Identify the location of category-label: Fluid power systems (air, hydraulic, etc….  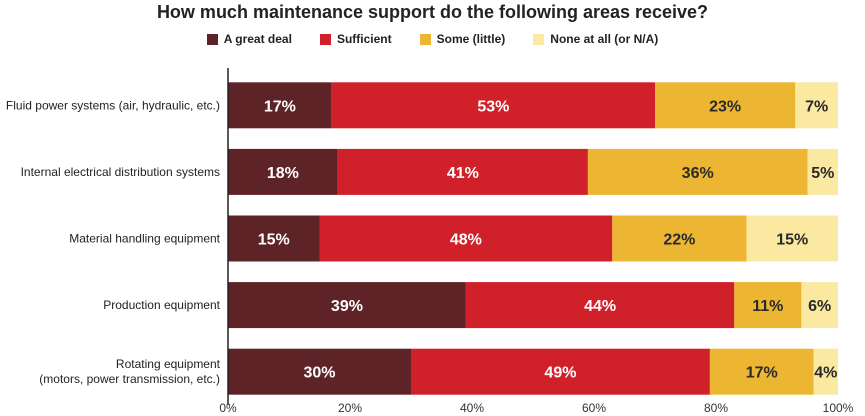
(113, 105).